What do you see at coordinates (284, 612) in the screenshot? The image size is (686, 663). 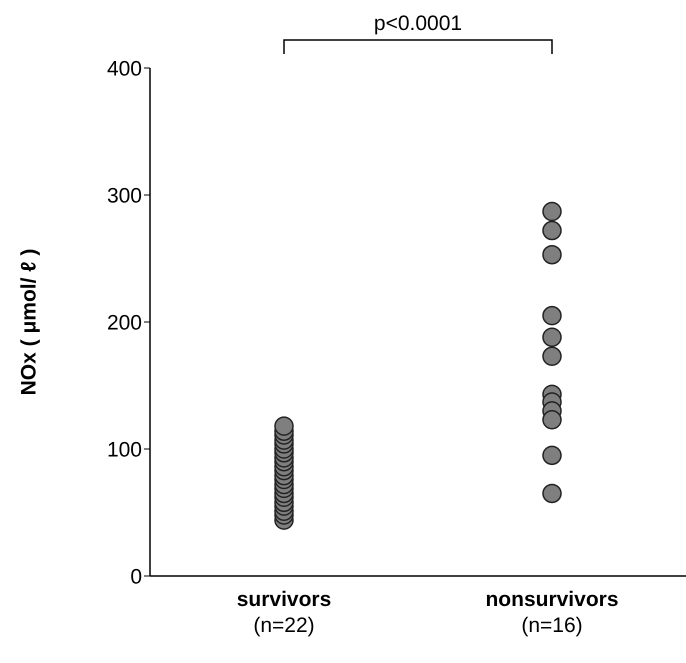 I see `x-tick-label: survivors (n=22)` at bounding box center [284, 612].